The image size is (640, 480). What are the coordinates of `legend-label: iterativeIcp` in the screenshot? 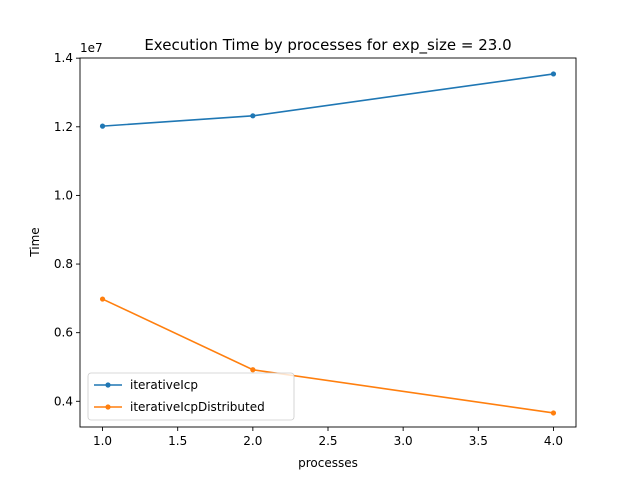 It's located at (164, 385).